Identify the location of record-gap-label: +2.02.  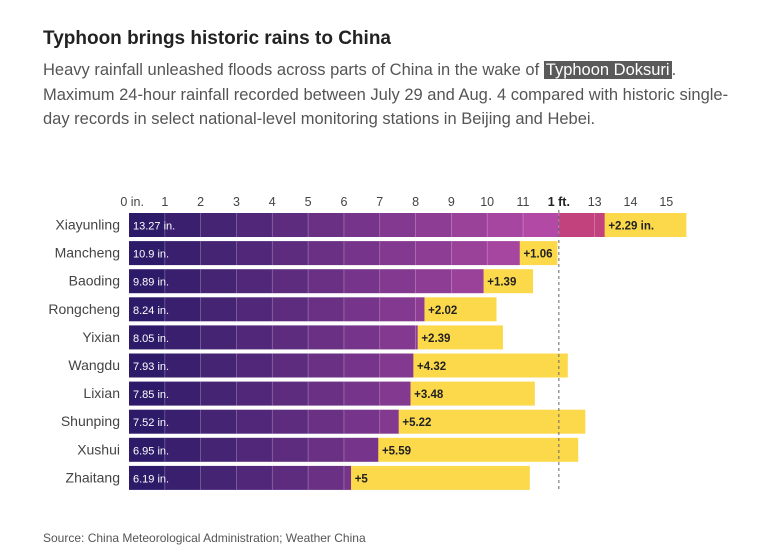
(442, 311).